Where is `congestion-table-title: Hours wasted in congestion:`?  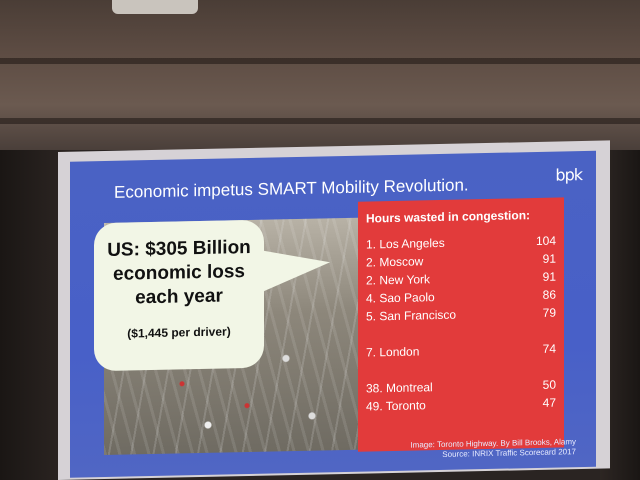
congestion-table-title: Hours wasted in congestion: is located at coordinates (448, 217).